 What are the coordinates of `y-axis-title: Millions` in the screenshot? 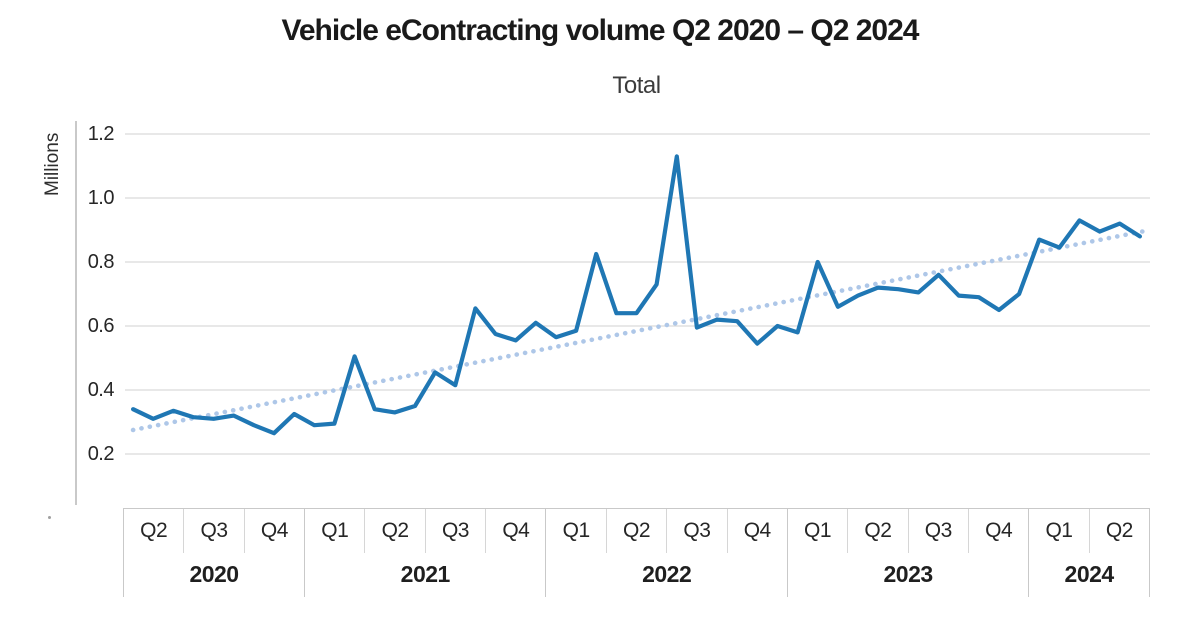 It's located at (52, 164).